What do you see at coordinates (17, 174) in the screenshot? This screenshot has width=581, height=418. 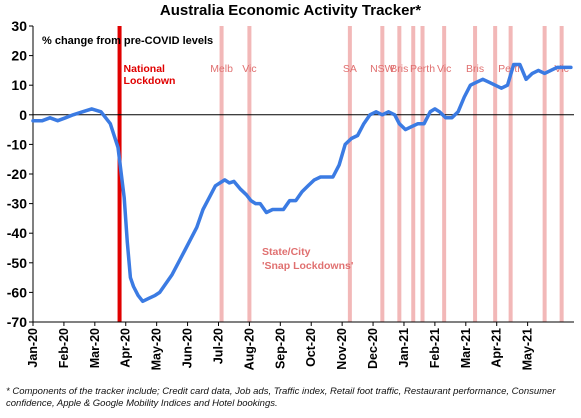 I see `y-tick-label: -20` at bounding box center [17, 174].